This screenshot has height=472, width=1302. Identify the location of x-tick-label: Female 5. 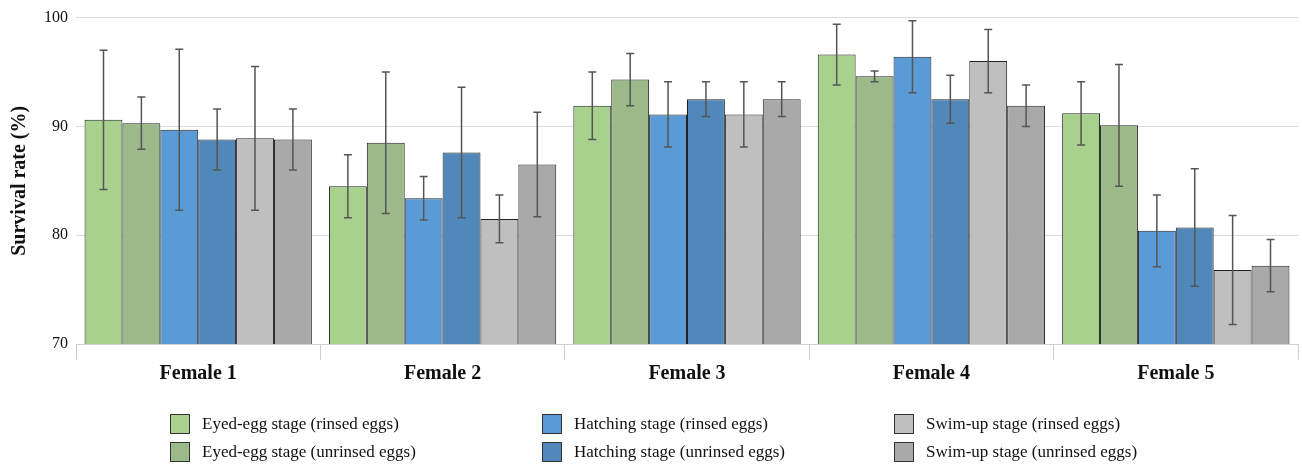
(1176, 372).